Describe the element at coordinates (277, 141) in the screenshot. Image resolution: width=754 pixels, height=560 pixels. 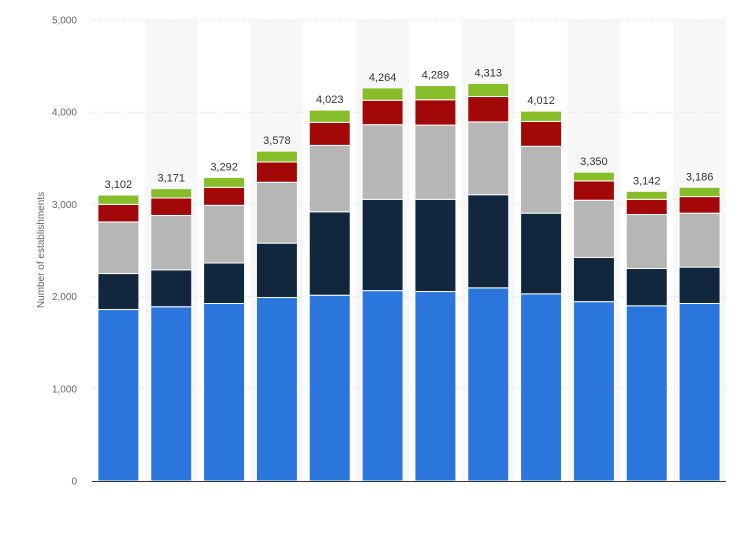
I see `total-label: 3,578` at that location.